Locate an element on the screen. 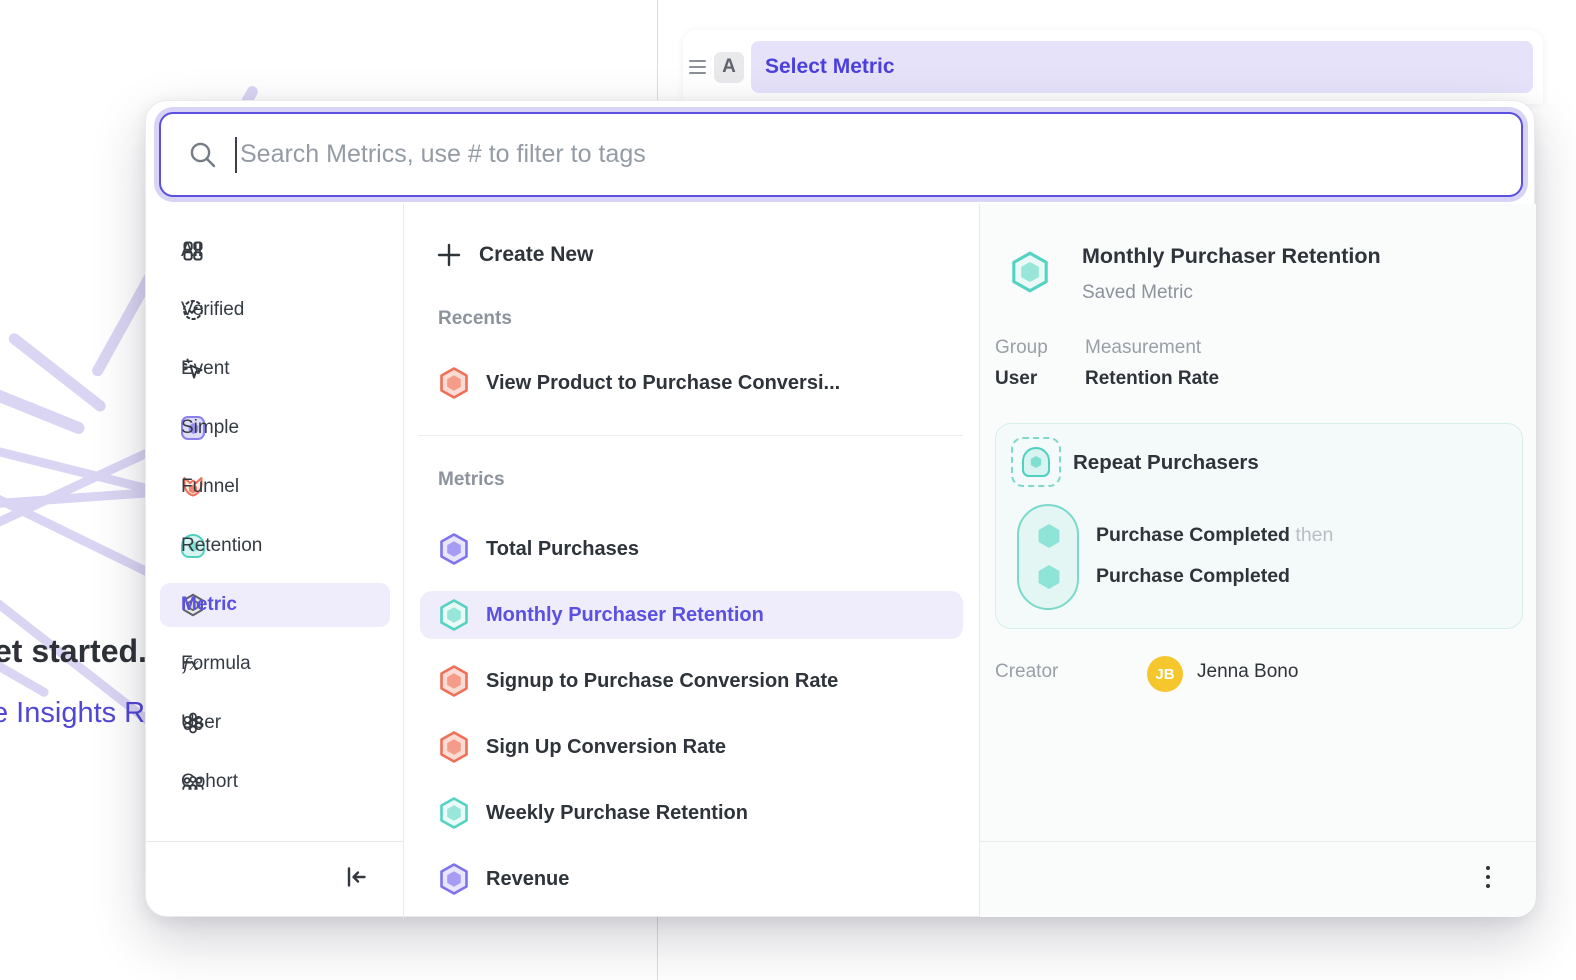 Image resolution: width=1576 pixels, height=980 pixels. grid-icon is located at coordinates (193, 251).